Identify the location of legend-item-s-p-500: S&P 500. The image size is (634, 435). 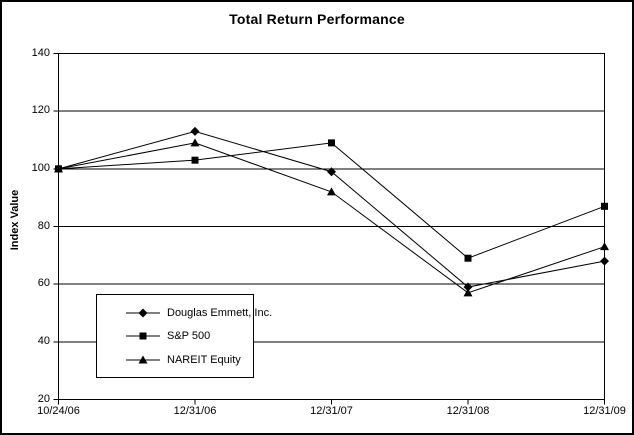
(189, 336).